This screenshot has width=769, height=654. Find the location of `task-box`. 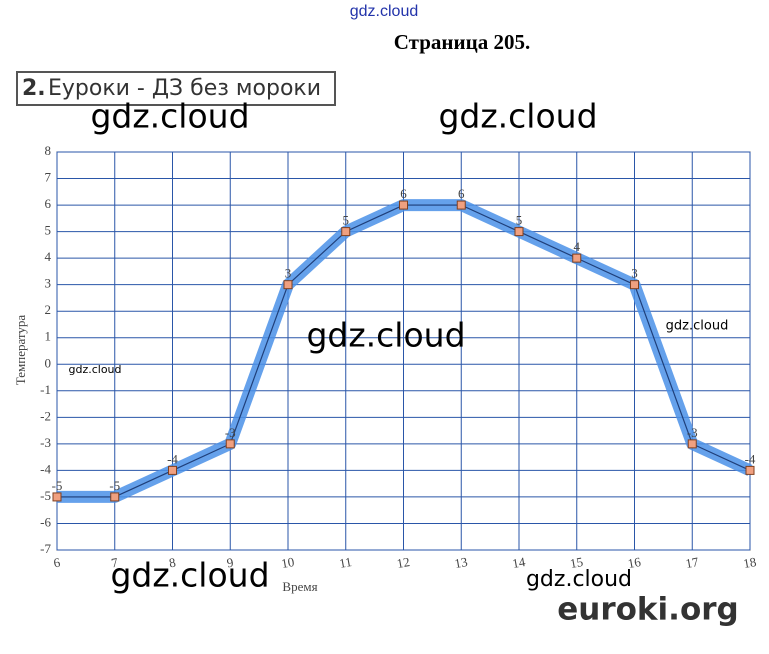

task-box is located at coordinates (176, 88).